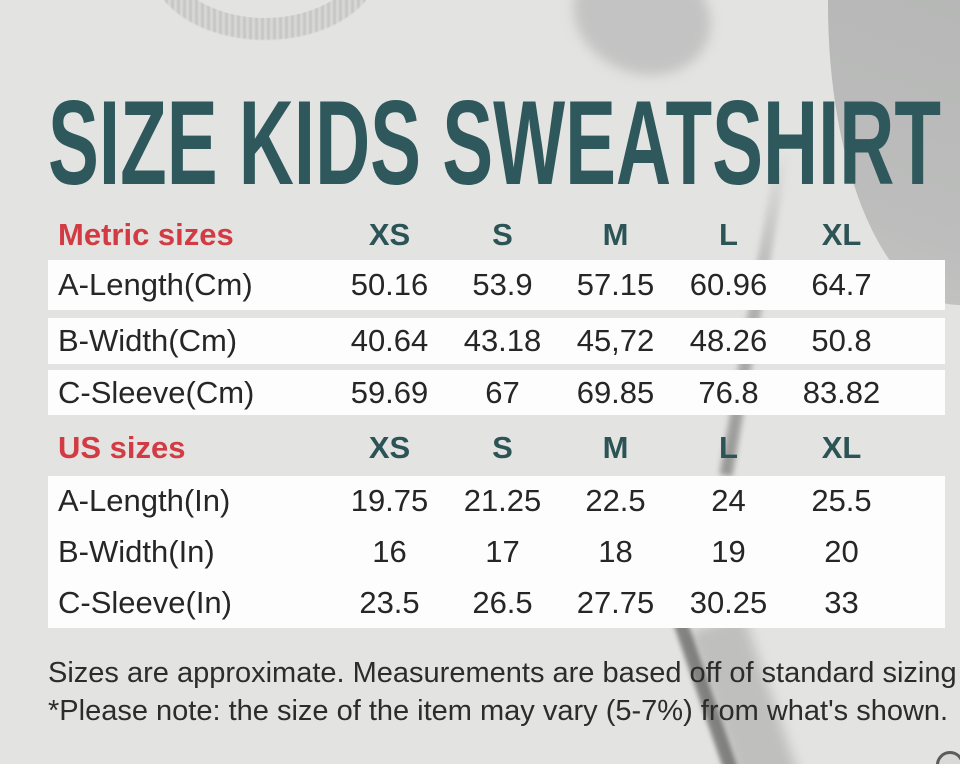 This screenshot has width=960, height=764. Describe the element at coordinates (389, 340) in the screenshot. I see `size-value: 40.64` at that location.